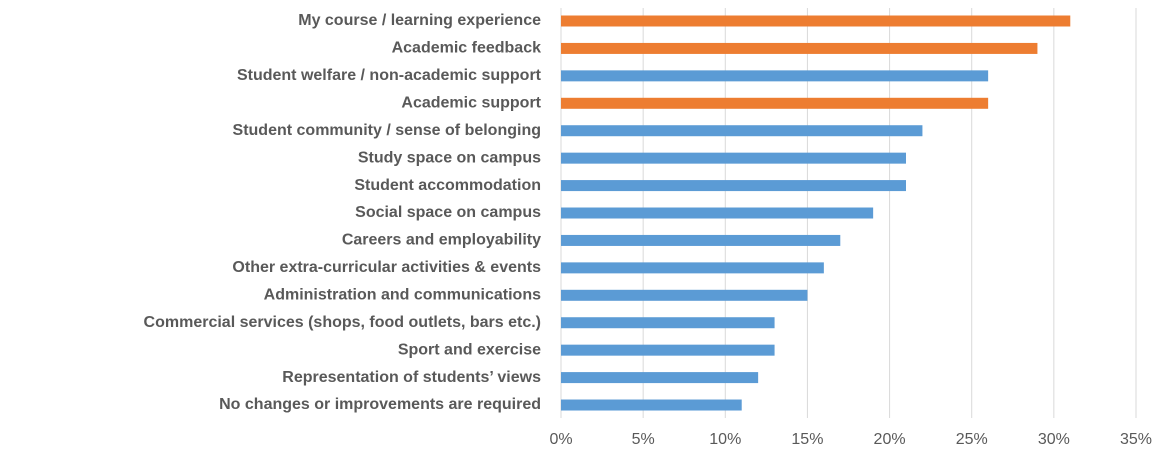 This screenshot has height=454, width=1162. Describe the element at coordinates (441, 240) in the screenshot. I see `category-label: Careers and employability` at that location.